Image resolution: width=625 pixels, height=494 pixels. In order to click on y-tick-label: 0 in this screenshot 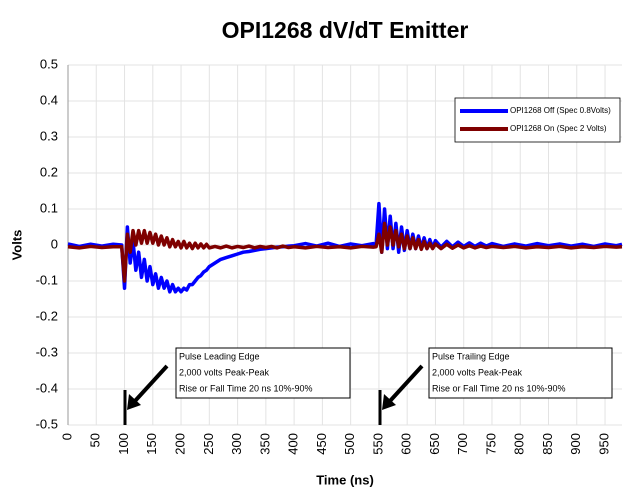, I will do `click(54, 243)`.